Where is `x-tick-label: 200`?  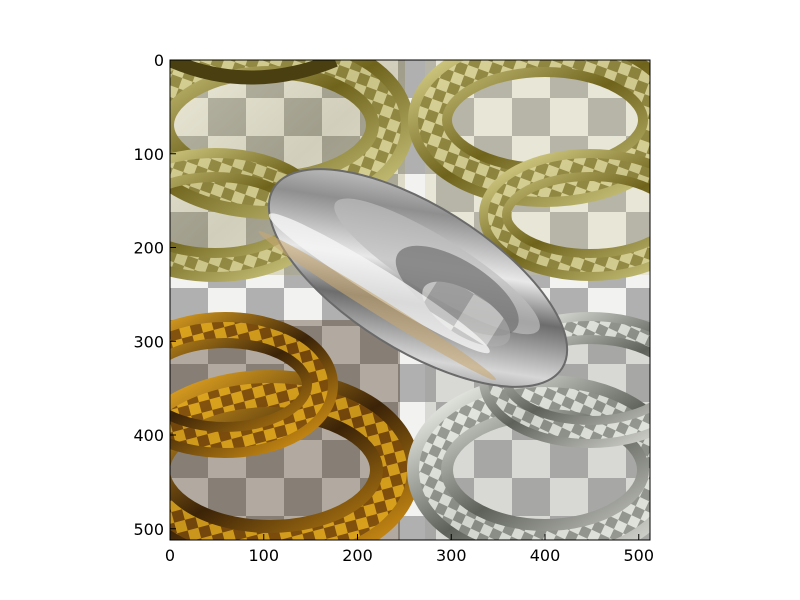 x-tick-label: 200 is located at coordinates (357, 555).